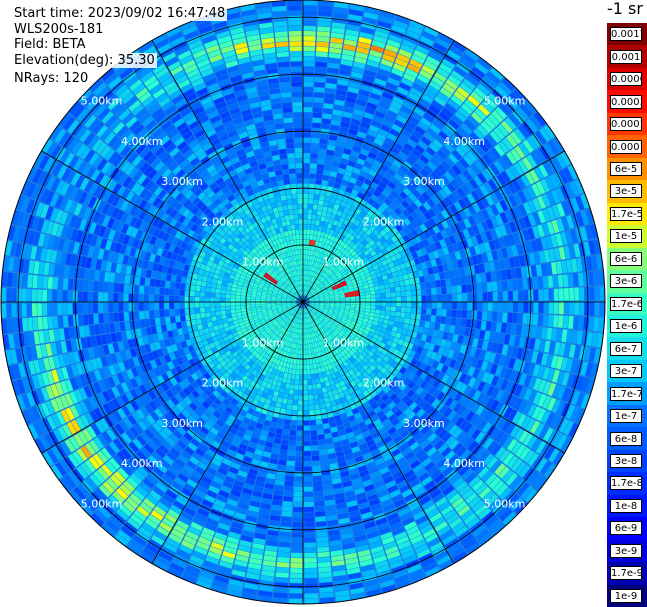  Describe the element at coordinates (59, 29) in the screenshot. I see `instrument-label: WLS200s-181` at that location.